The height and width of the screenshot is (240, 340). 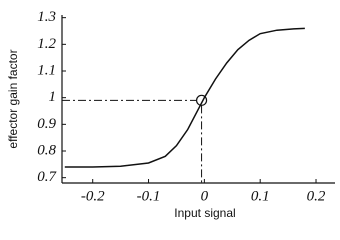 I want to click on y-tick-label: 0.8, so click(x=46, y=150).